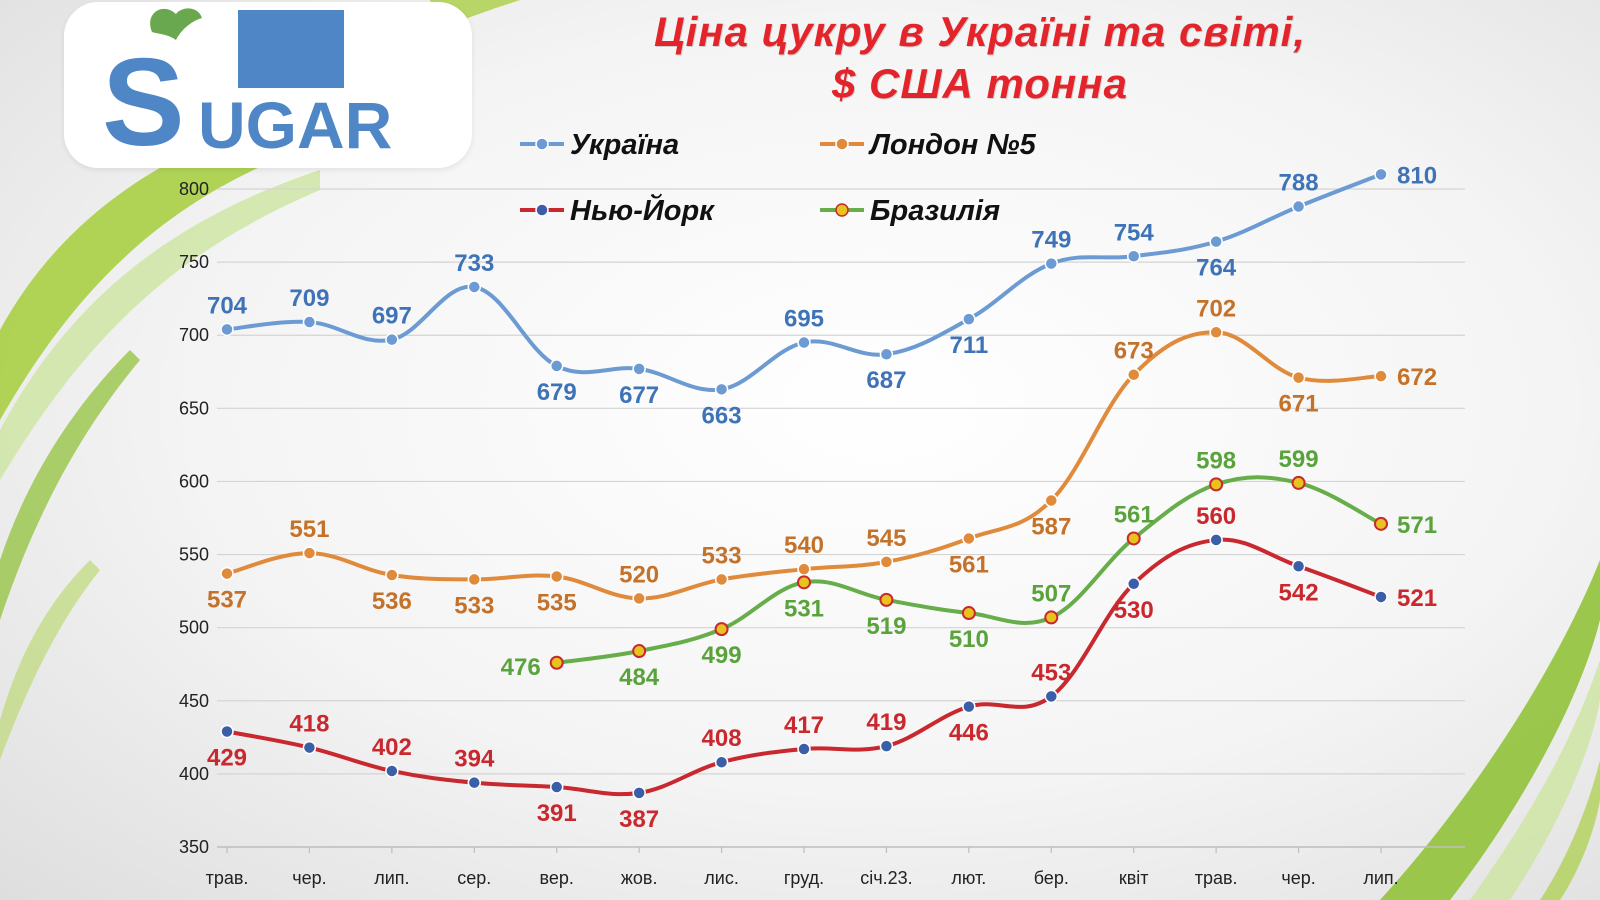  Describe the element at coordinates (1051, 878) in the screenshot. I see `x-tick-label: бер.` at that location.